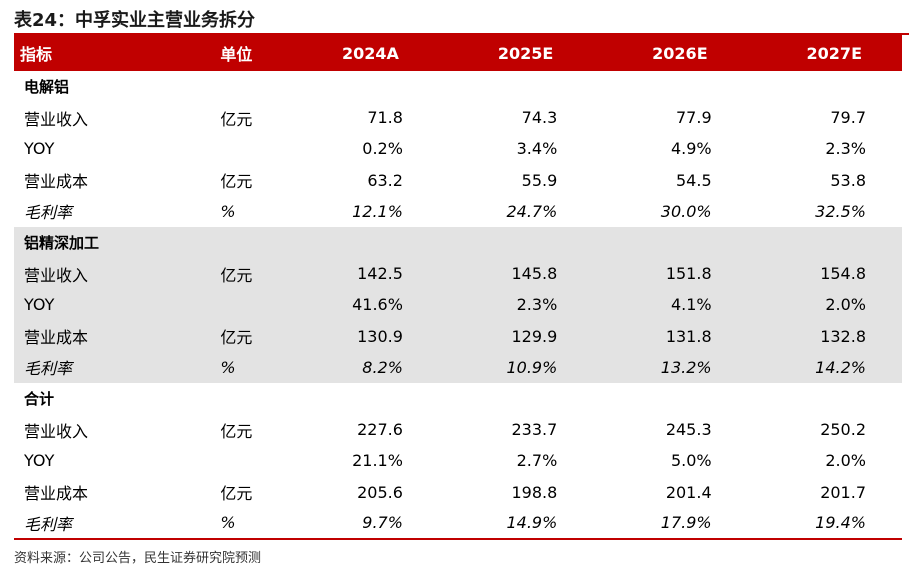 The image size is (923, 575). What do you see at coordinates (843, 430) in the screenshot?
I see `value-cell: 250.2` at bounding box center [843, 430].